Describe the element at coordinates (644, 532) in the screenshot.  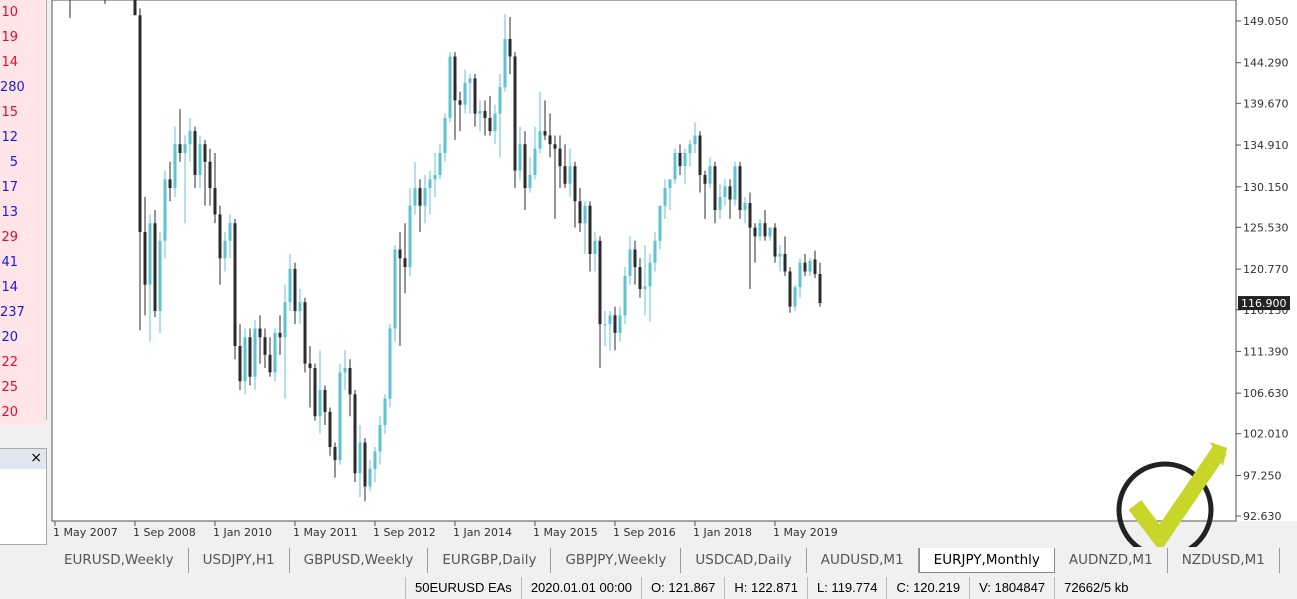
I see `x-tick-label: 1 Sep 2016` at that location.